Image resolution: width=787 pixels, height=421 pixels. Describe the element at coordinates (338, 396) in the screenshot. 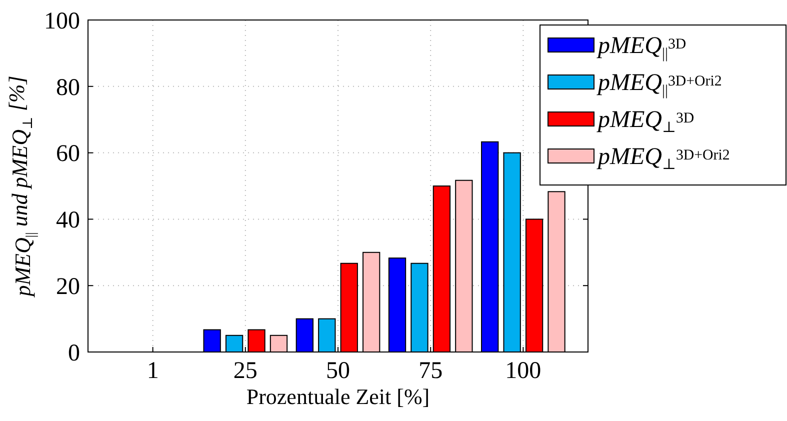

I see `x-axis-title: Prozentuale Zeit [%]` at that location.